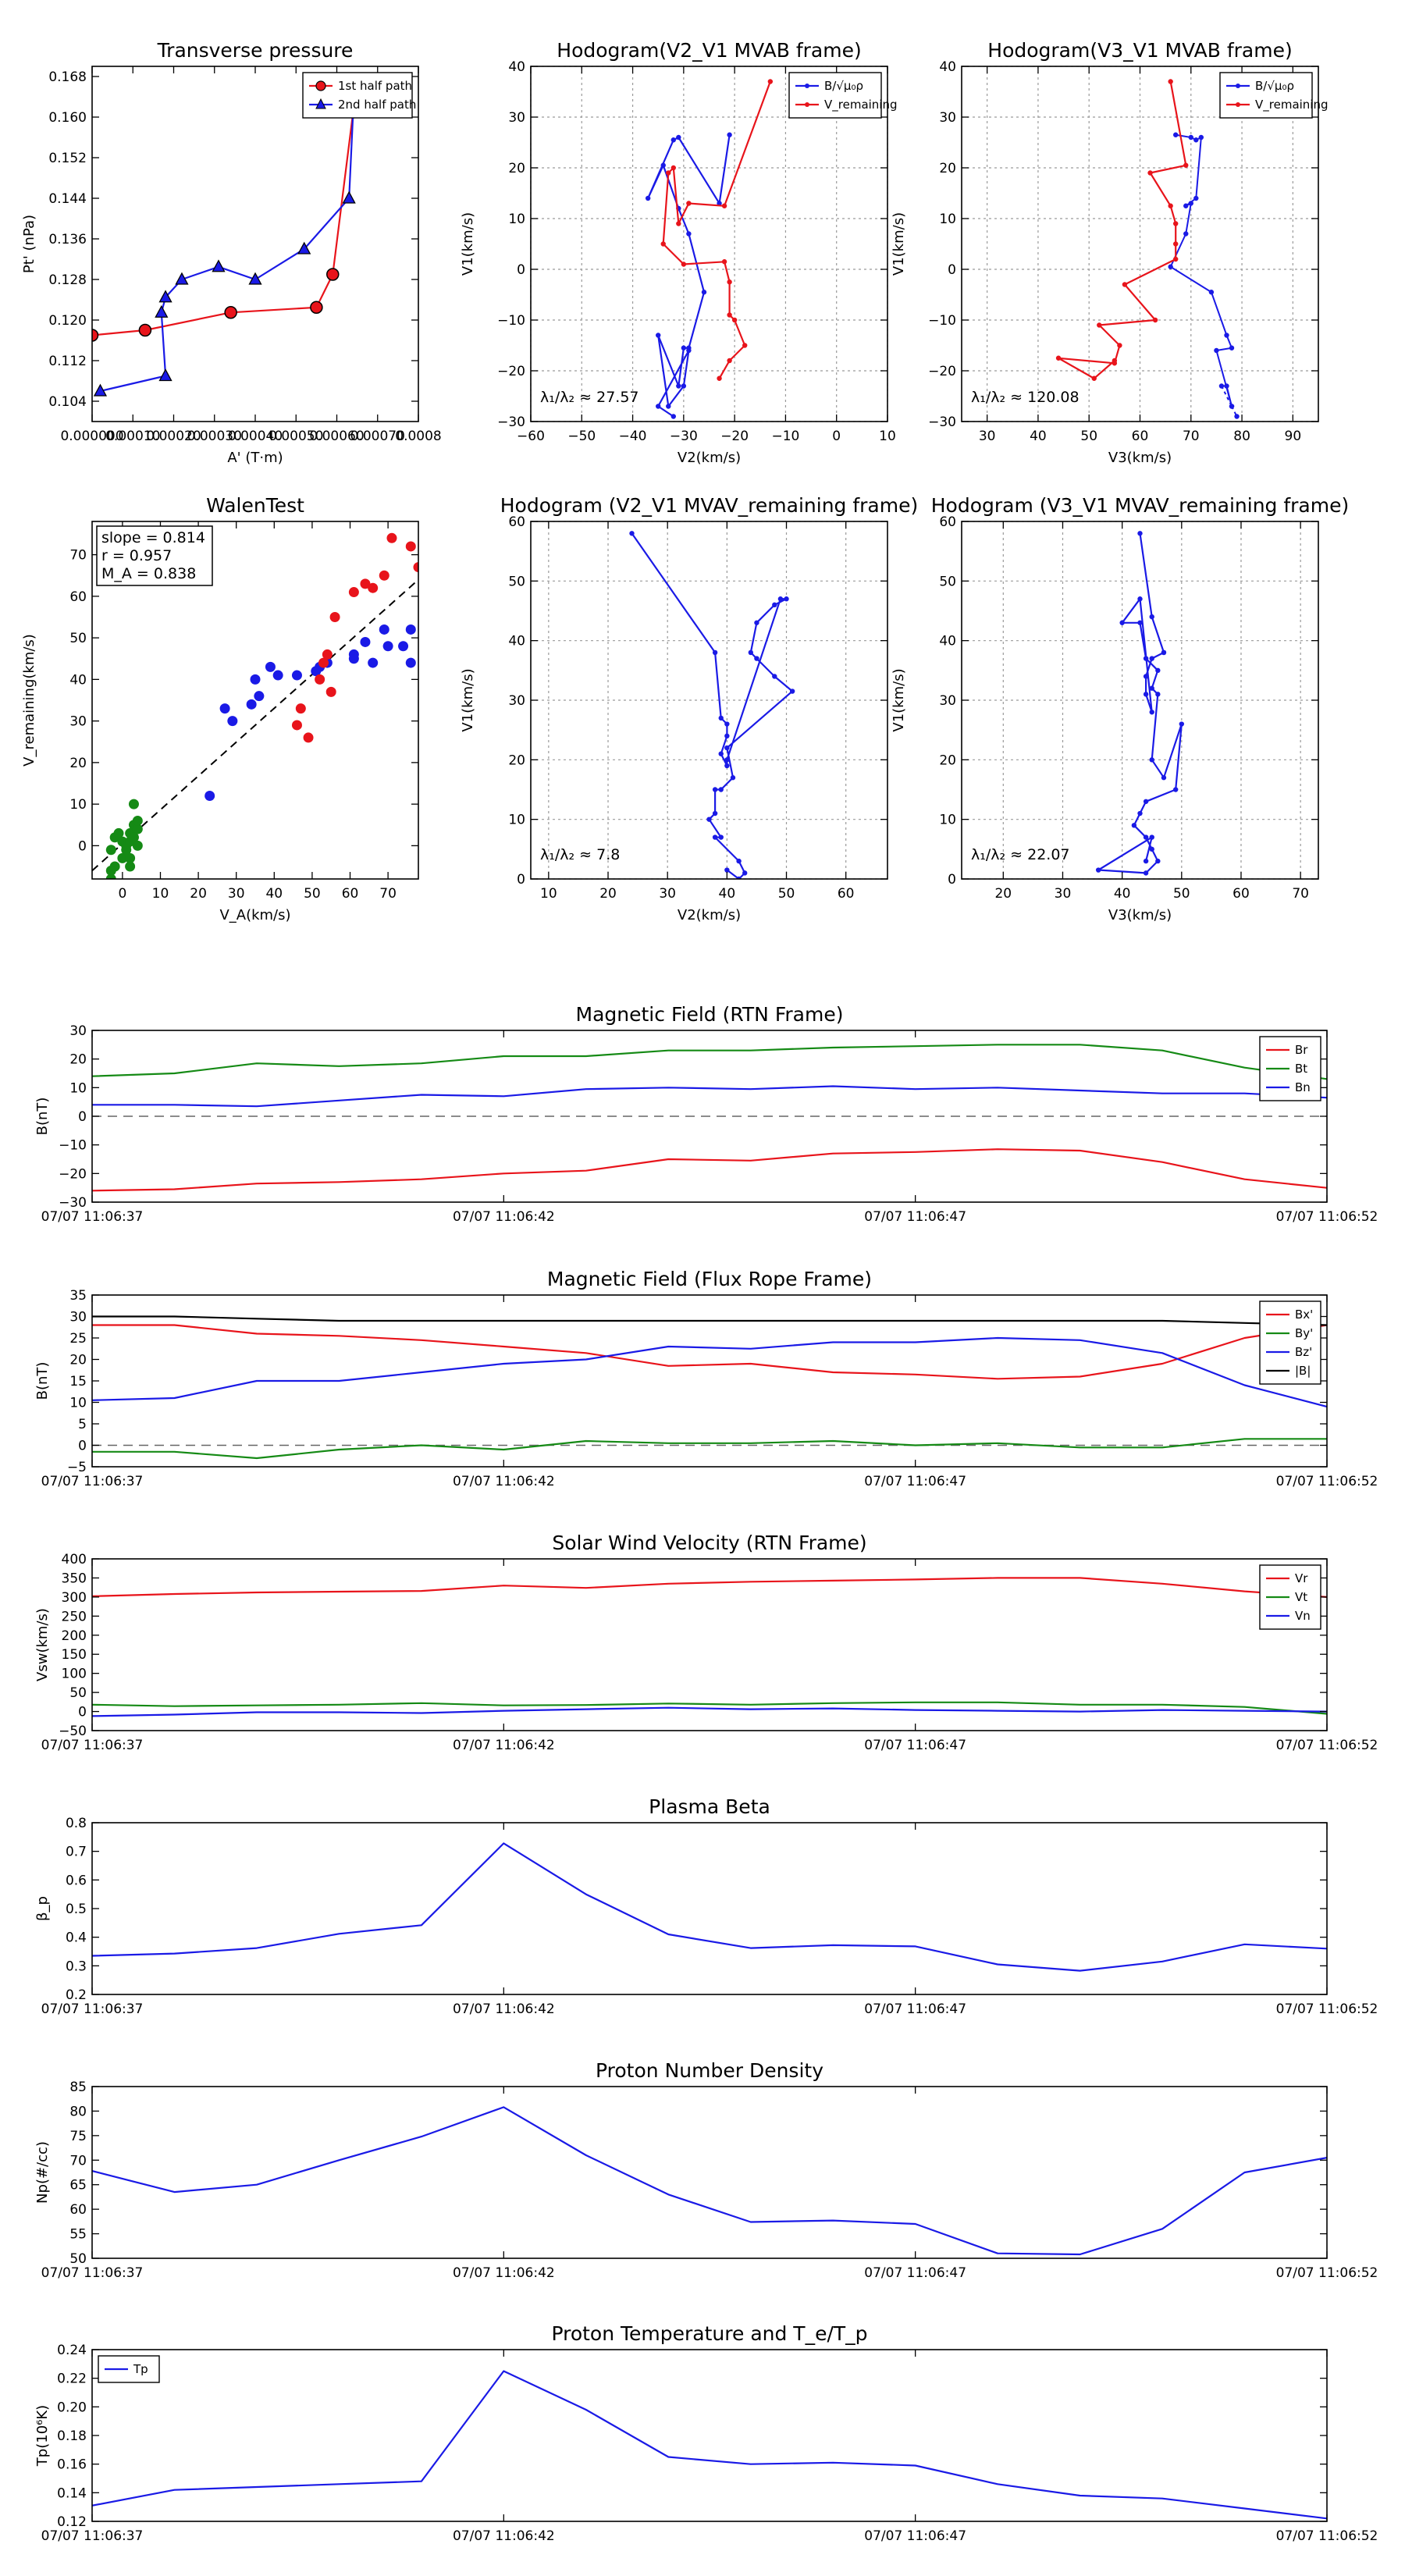  I want to click on x-tick-label: 0, so click(122, 894).